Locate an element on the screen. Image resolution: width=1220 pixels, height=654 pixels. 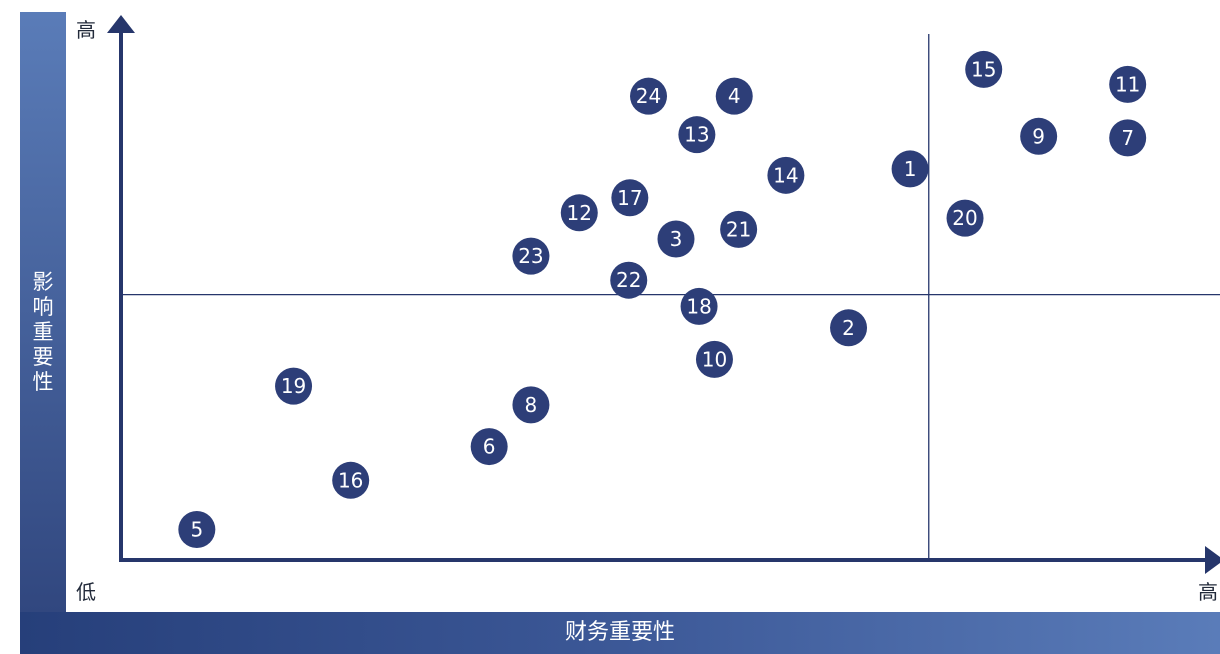
x-axis-title: 财务重要性 is located at coordinates (619, 632).